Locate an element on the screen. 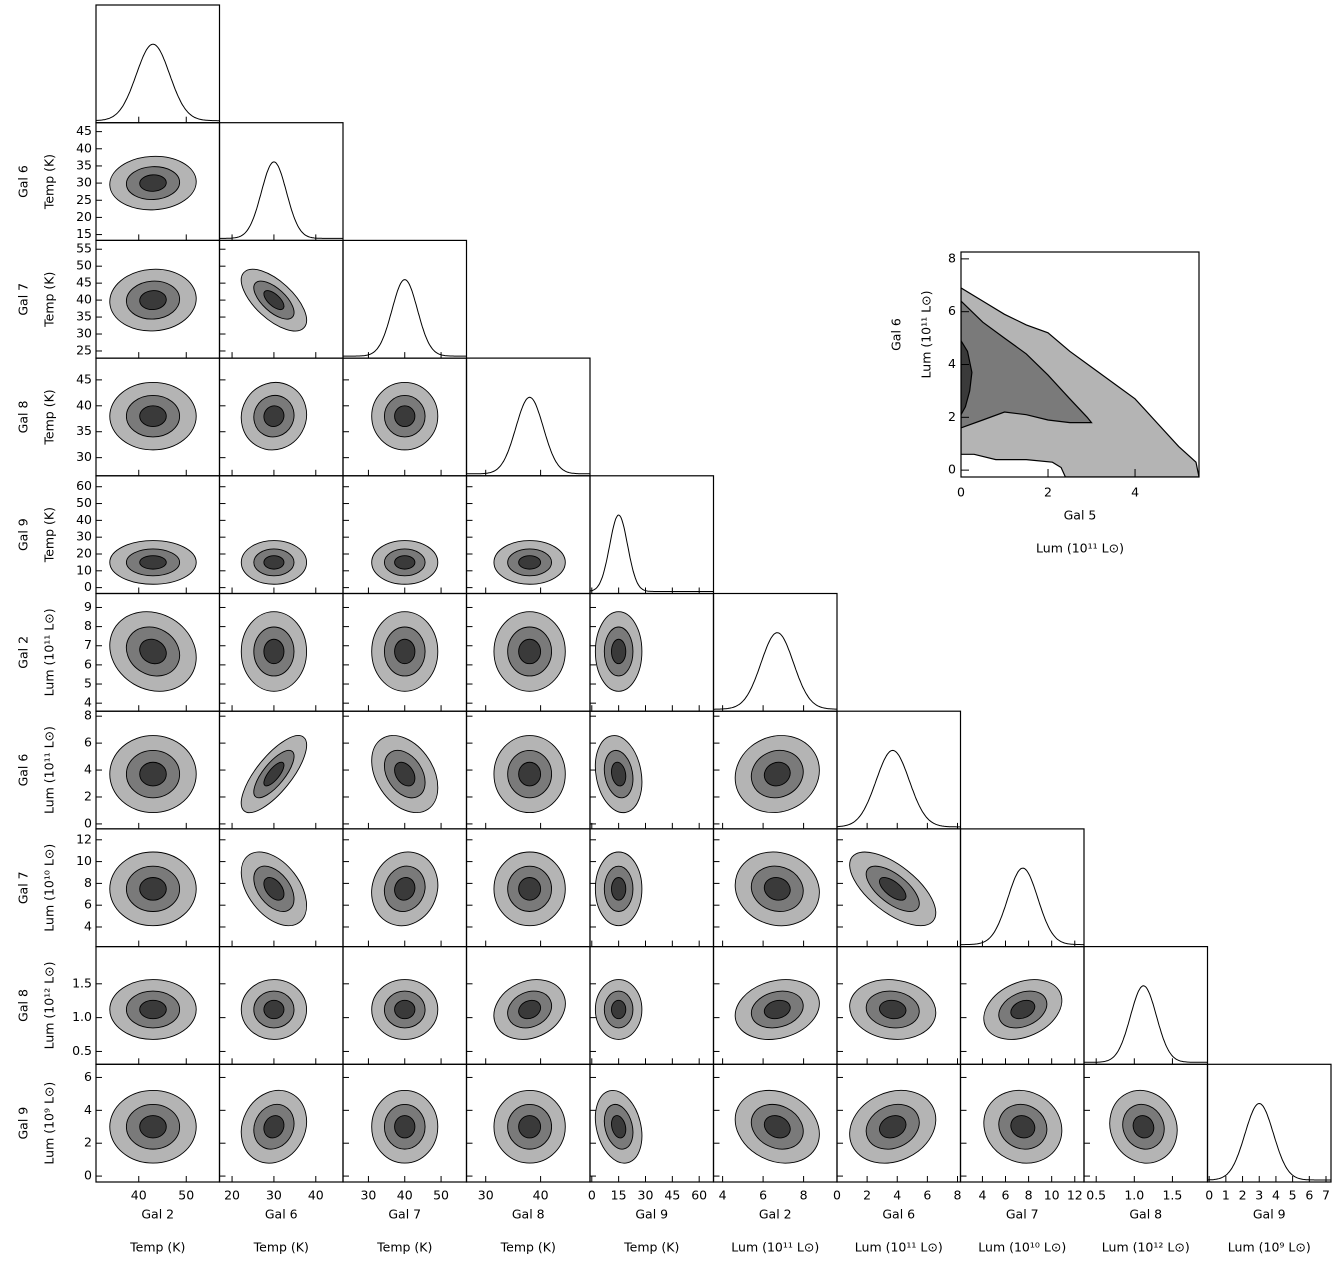 The image size is (1343, 1266). y-tick-label: 60 is located at coordinates (84, 485).